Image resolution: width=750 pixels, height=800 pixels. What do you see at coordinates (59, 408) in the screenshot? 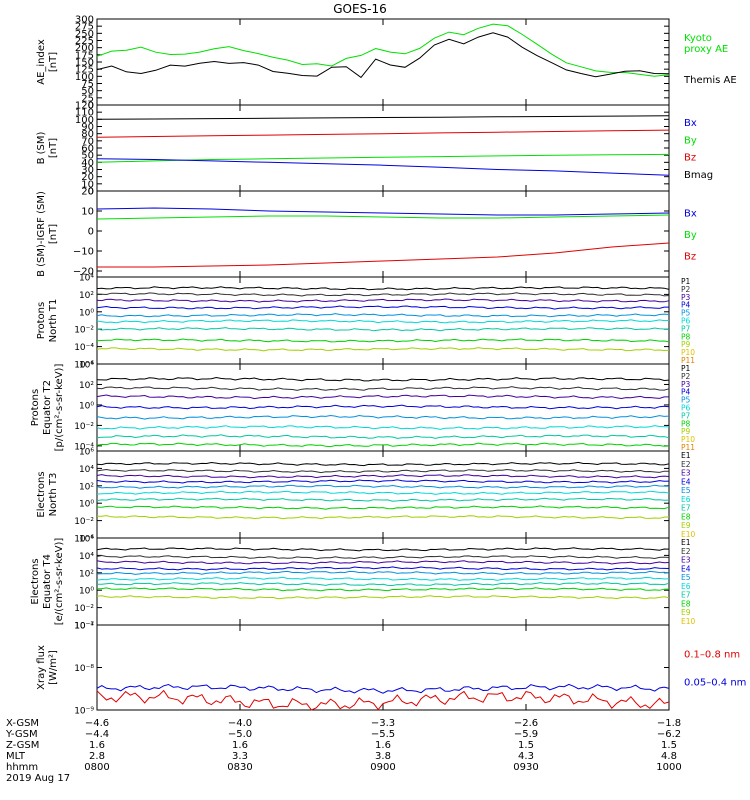
I see `y-axis-label: [p/(cm²-s-sr-keV)]` at bounding box center [59, 408].